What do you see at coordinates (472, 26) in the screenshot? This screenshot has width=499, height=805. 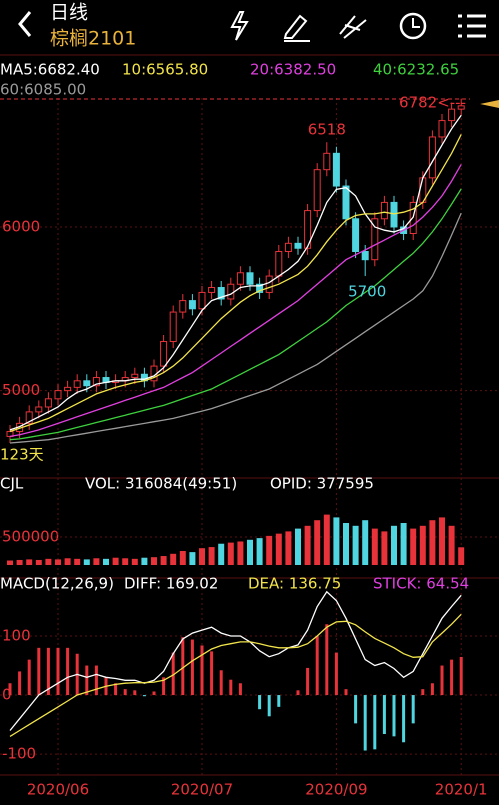 I see `menu-icon` at bounding box center [472, 26].